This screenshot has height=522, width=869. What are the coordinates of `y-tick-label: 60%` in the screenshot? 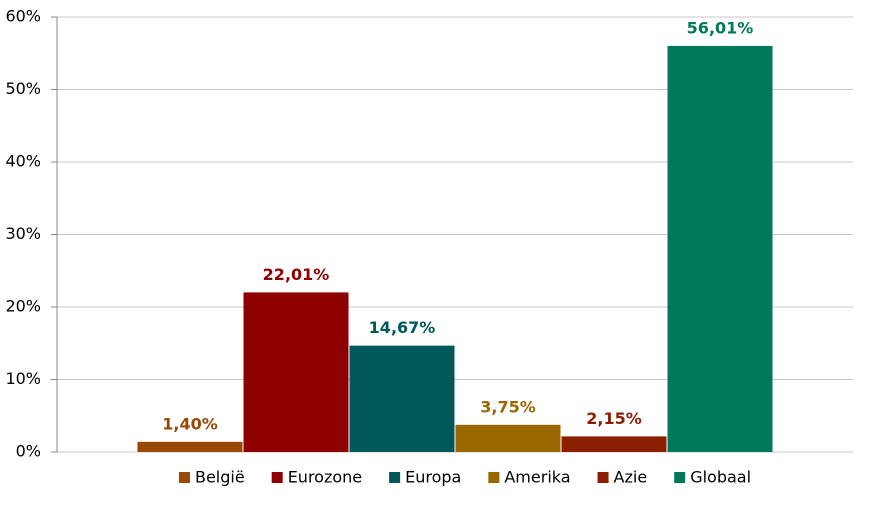 It's located at (23, 16).